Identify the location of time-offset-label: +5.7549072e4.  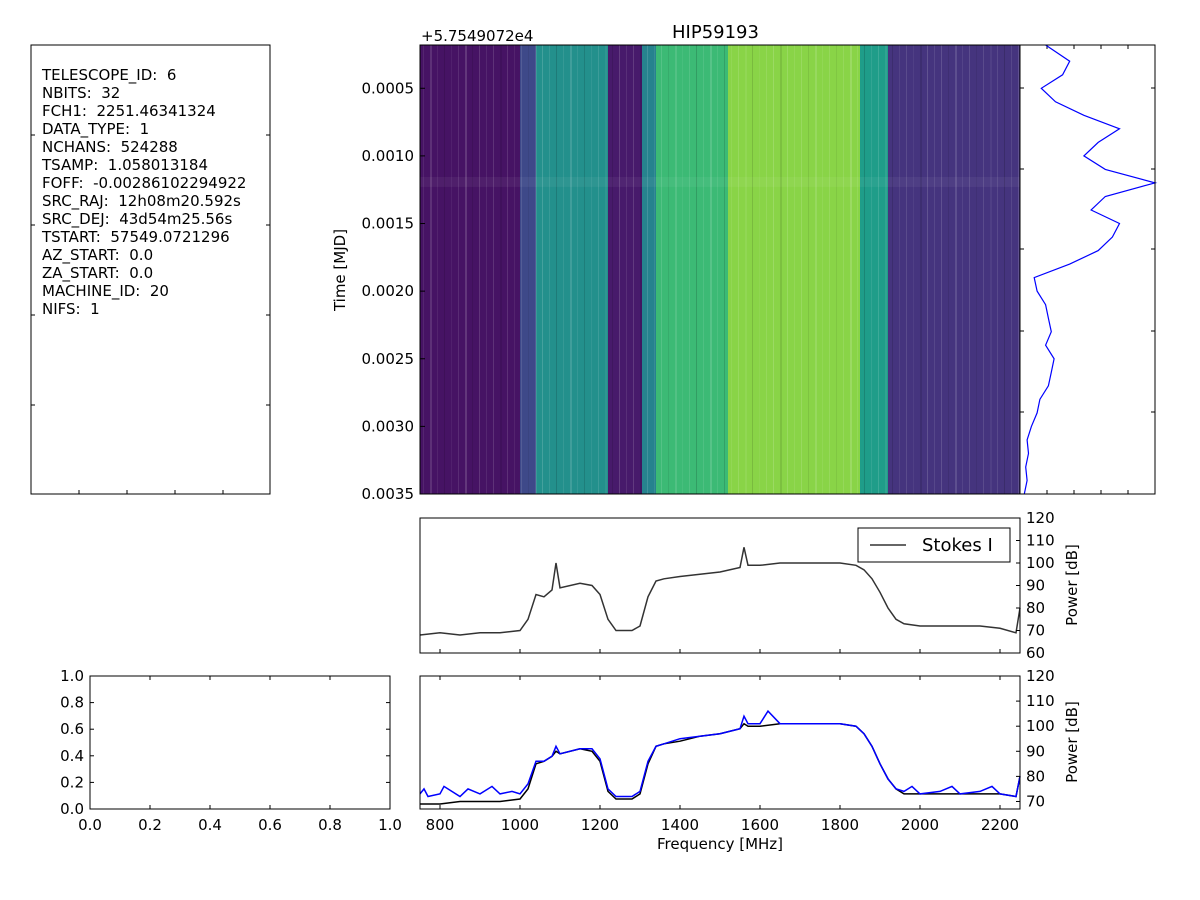
(477, 36).